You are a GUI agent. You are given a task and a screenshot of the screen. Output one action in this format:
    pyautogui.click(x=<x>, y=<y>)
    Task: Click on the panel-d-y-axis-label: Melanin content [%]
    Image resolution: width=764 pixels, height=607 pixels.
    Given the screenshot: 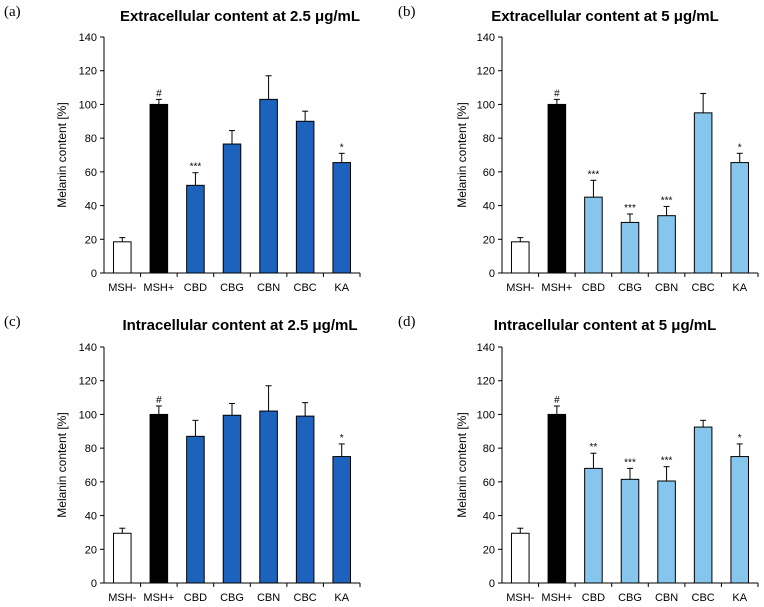 What is the action you would take?
    pyautogui.click(x=462, y=464)
    